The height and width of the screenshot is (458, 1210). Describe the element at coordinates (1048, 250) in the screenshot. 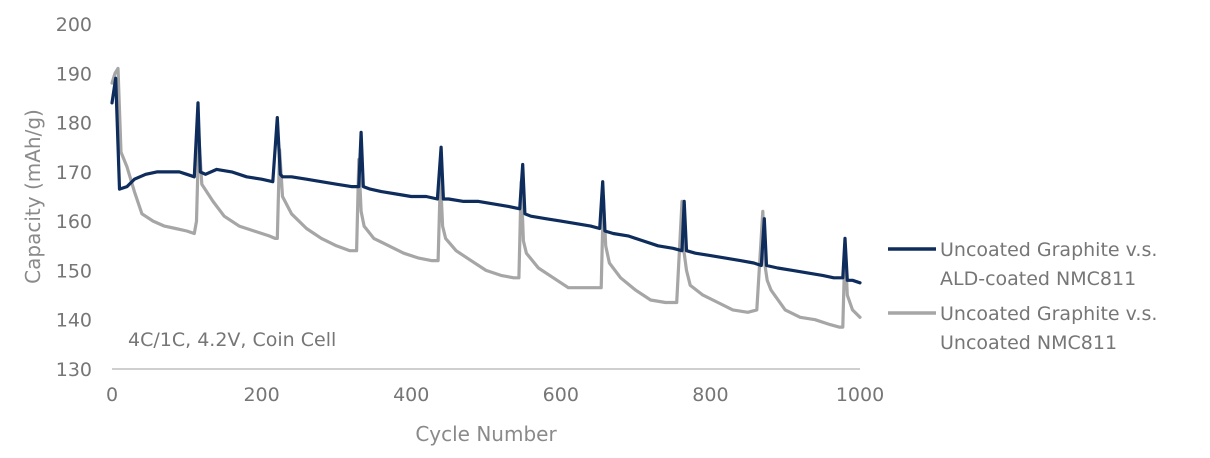

I see `legend-label-1-line-1: Uncoated Graphite v.s.` at that location.